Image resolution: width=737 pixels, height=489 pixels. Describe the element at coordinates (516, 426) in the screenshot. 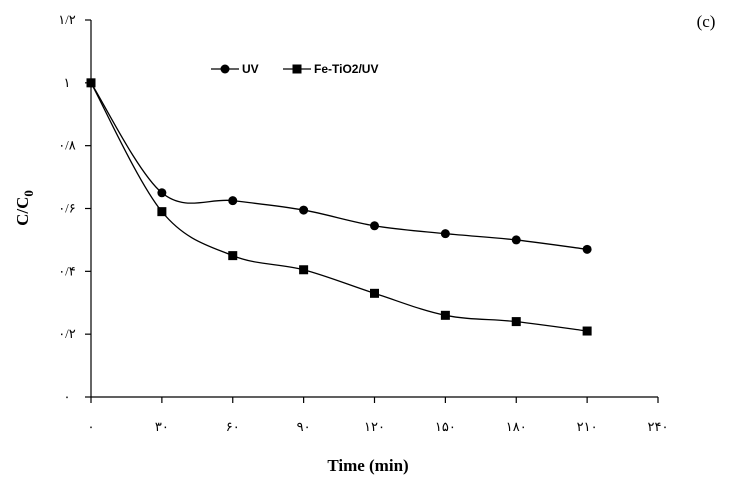

I see `x-tick-label: ۱۸۰` at that location.